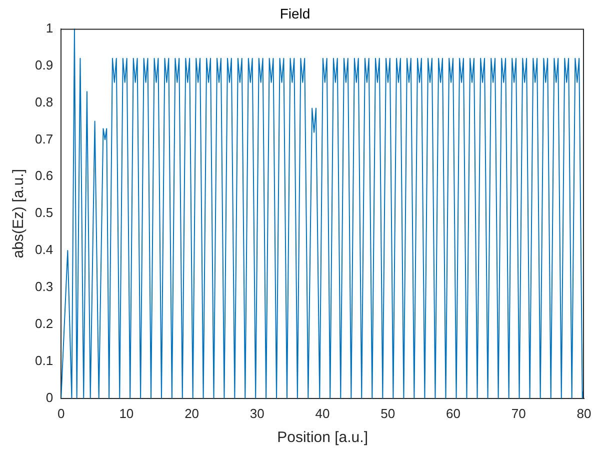 Image resolution: width=602 pixels, height=455 pixels. I want to click on x-tick-label: 30, so click(257, 413).